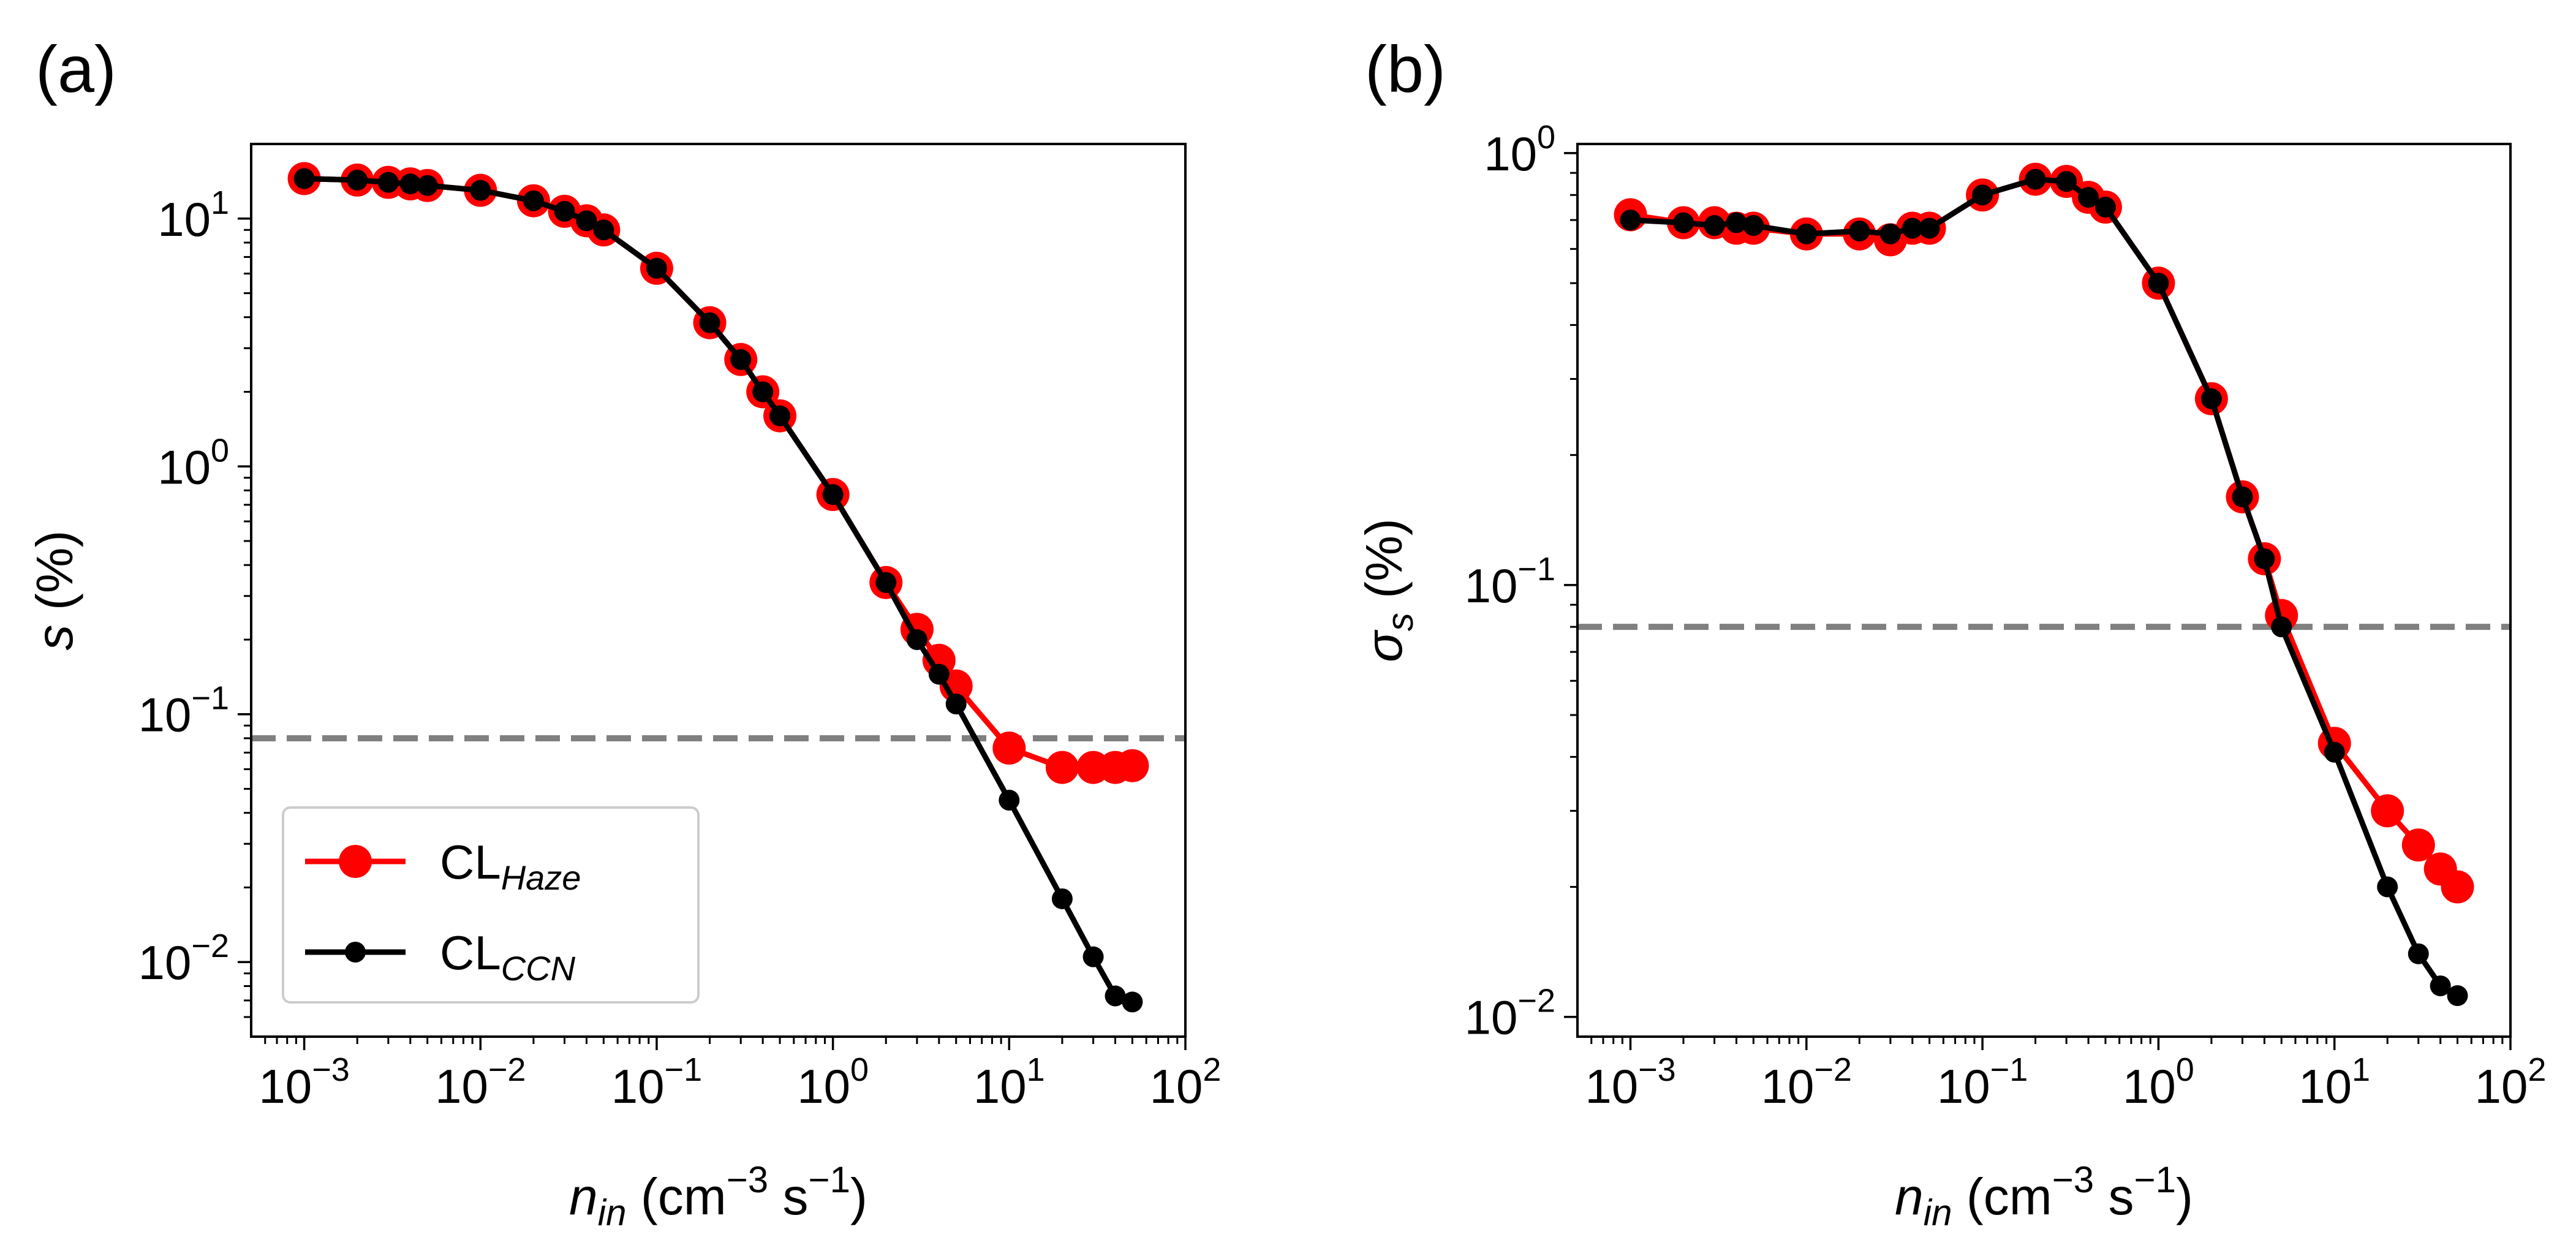 The image size is (2576, 1256). I want to click on y-axis-var: σ, so click(1384, 645).